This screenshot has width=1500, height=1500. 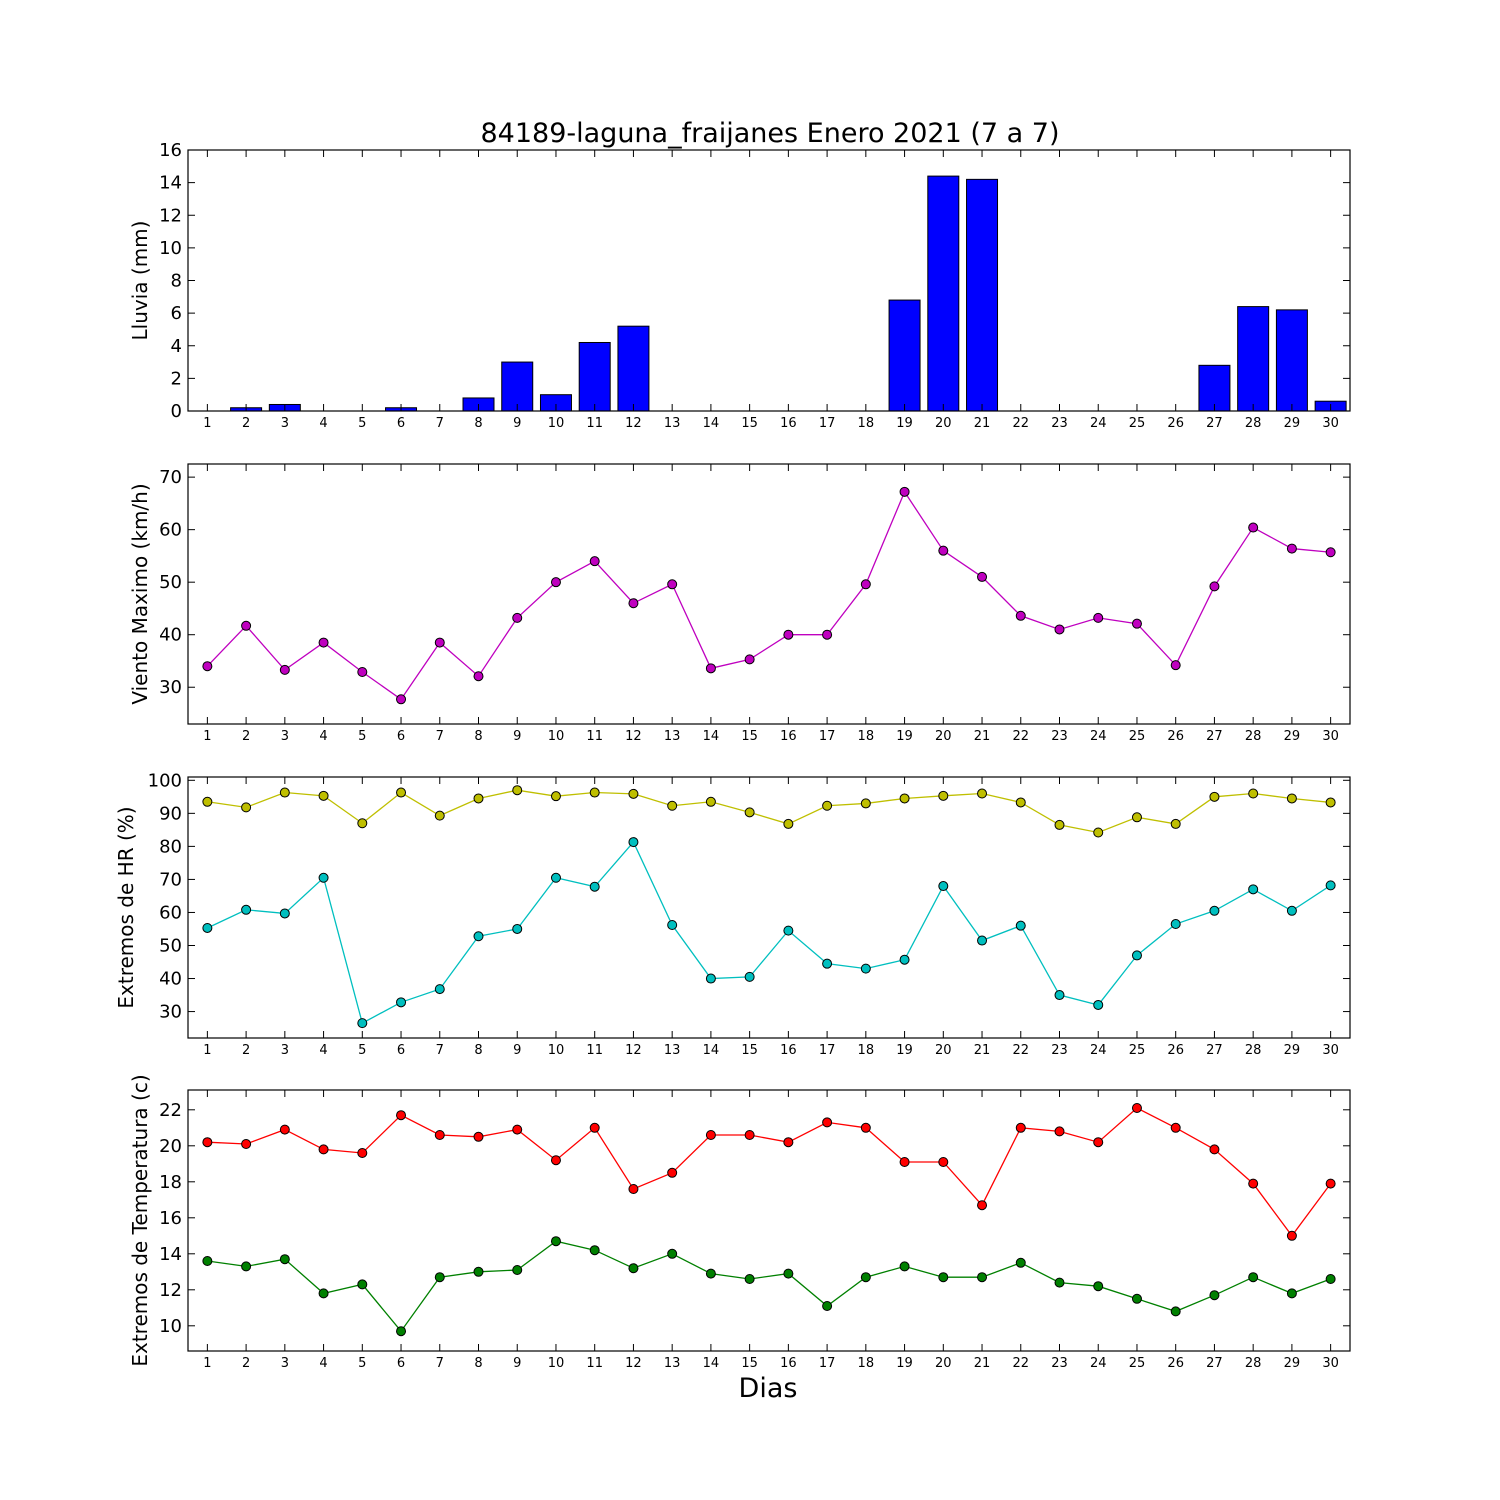 What do you see at coordinates (170, 477) in the screenshot?
I see `y-tick-label: 70` at bounding box center [170, 477].